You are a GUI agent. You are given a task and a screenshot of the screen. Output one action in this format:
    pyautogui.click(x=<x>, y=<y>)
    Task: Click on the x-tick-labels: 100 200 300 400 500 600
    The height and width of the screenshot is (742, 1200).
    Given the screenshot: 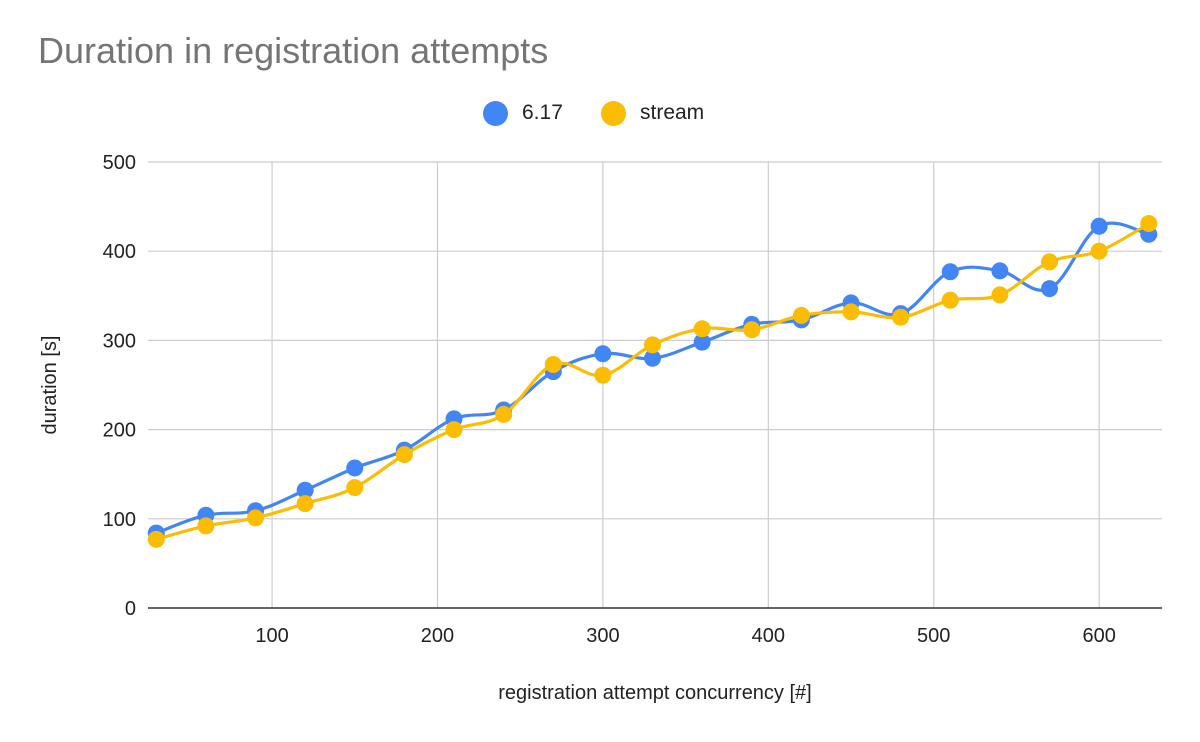 What is the action you would take?
    pyautogui.click(x=685, y=636)
    